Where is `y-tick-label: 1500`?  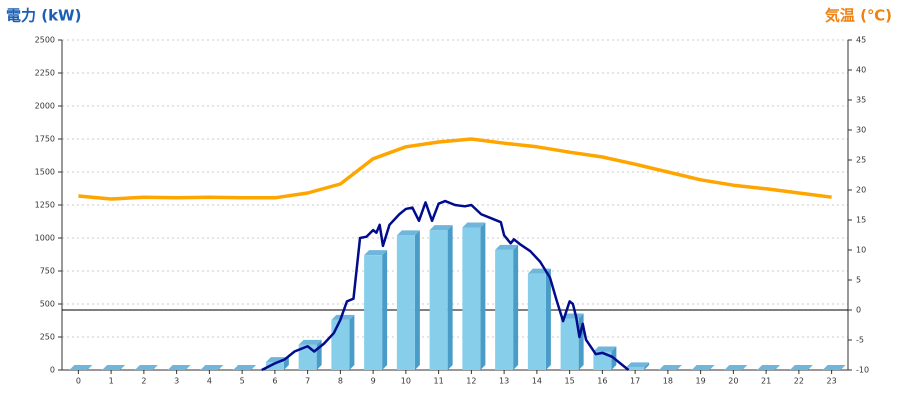 y-tick-label: 1500 is located at coordinates (45, 172).